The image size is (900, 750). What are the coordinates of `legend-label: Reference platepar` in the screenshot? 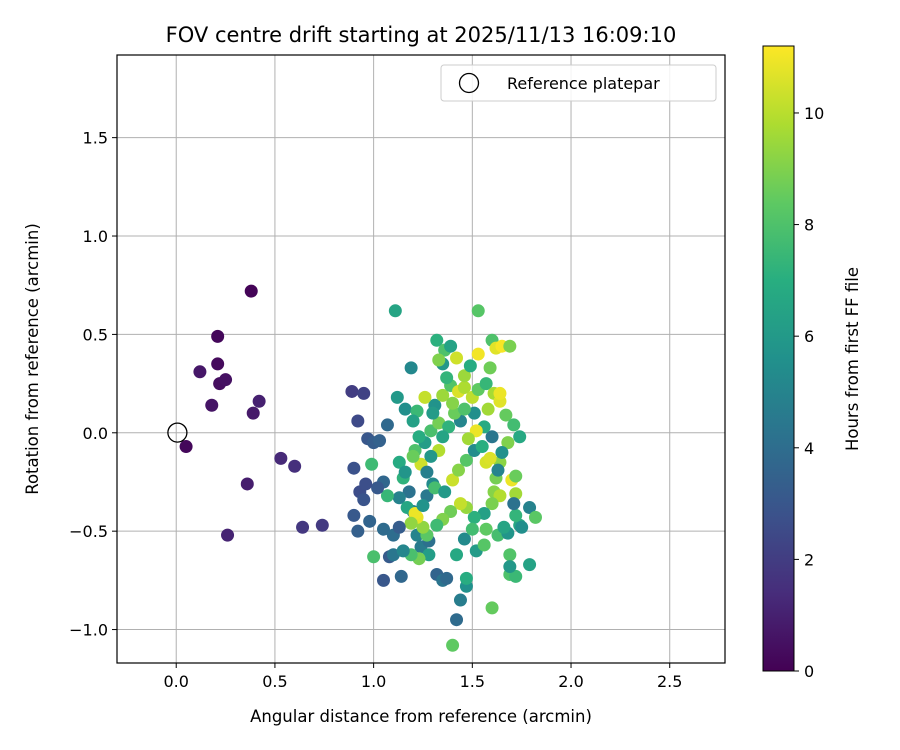 It's located at (583, 83).